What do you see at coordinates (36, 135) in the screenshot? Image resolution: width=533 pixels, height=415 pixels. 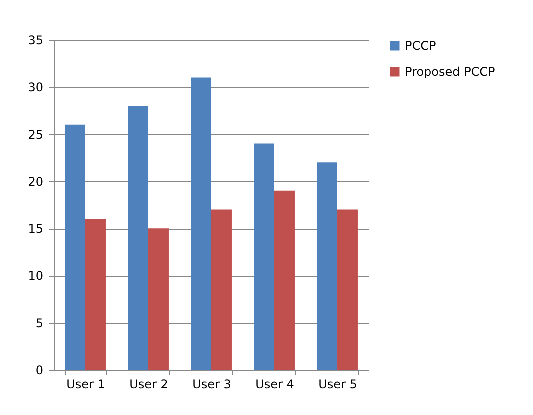 I see `y-tick-label: 25` at bounding box center [36, 135].